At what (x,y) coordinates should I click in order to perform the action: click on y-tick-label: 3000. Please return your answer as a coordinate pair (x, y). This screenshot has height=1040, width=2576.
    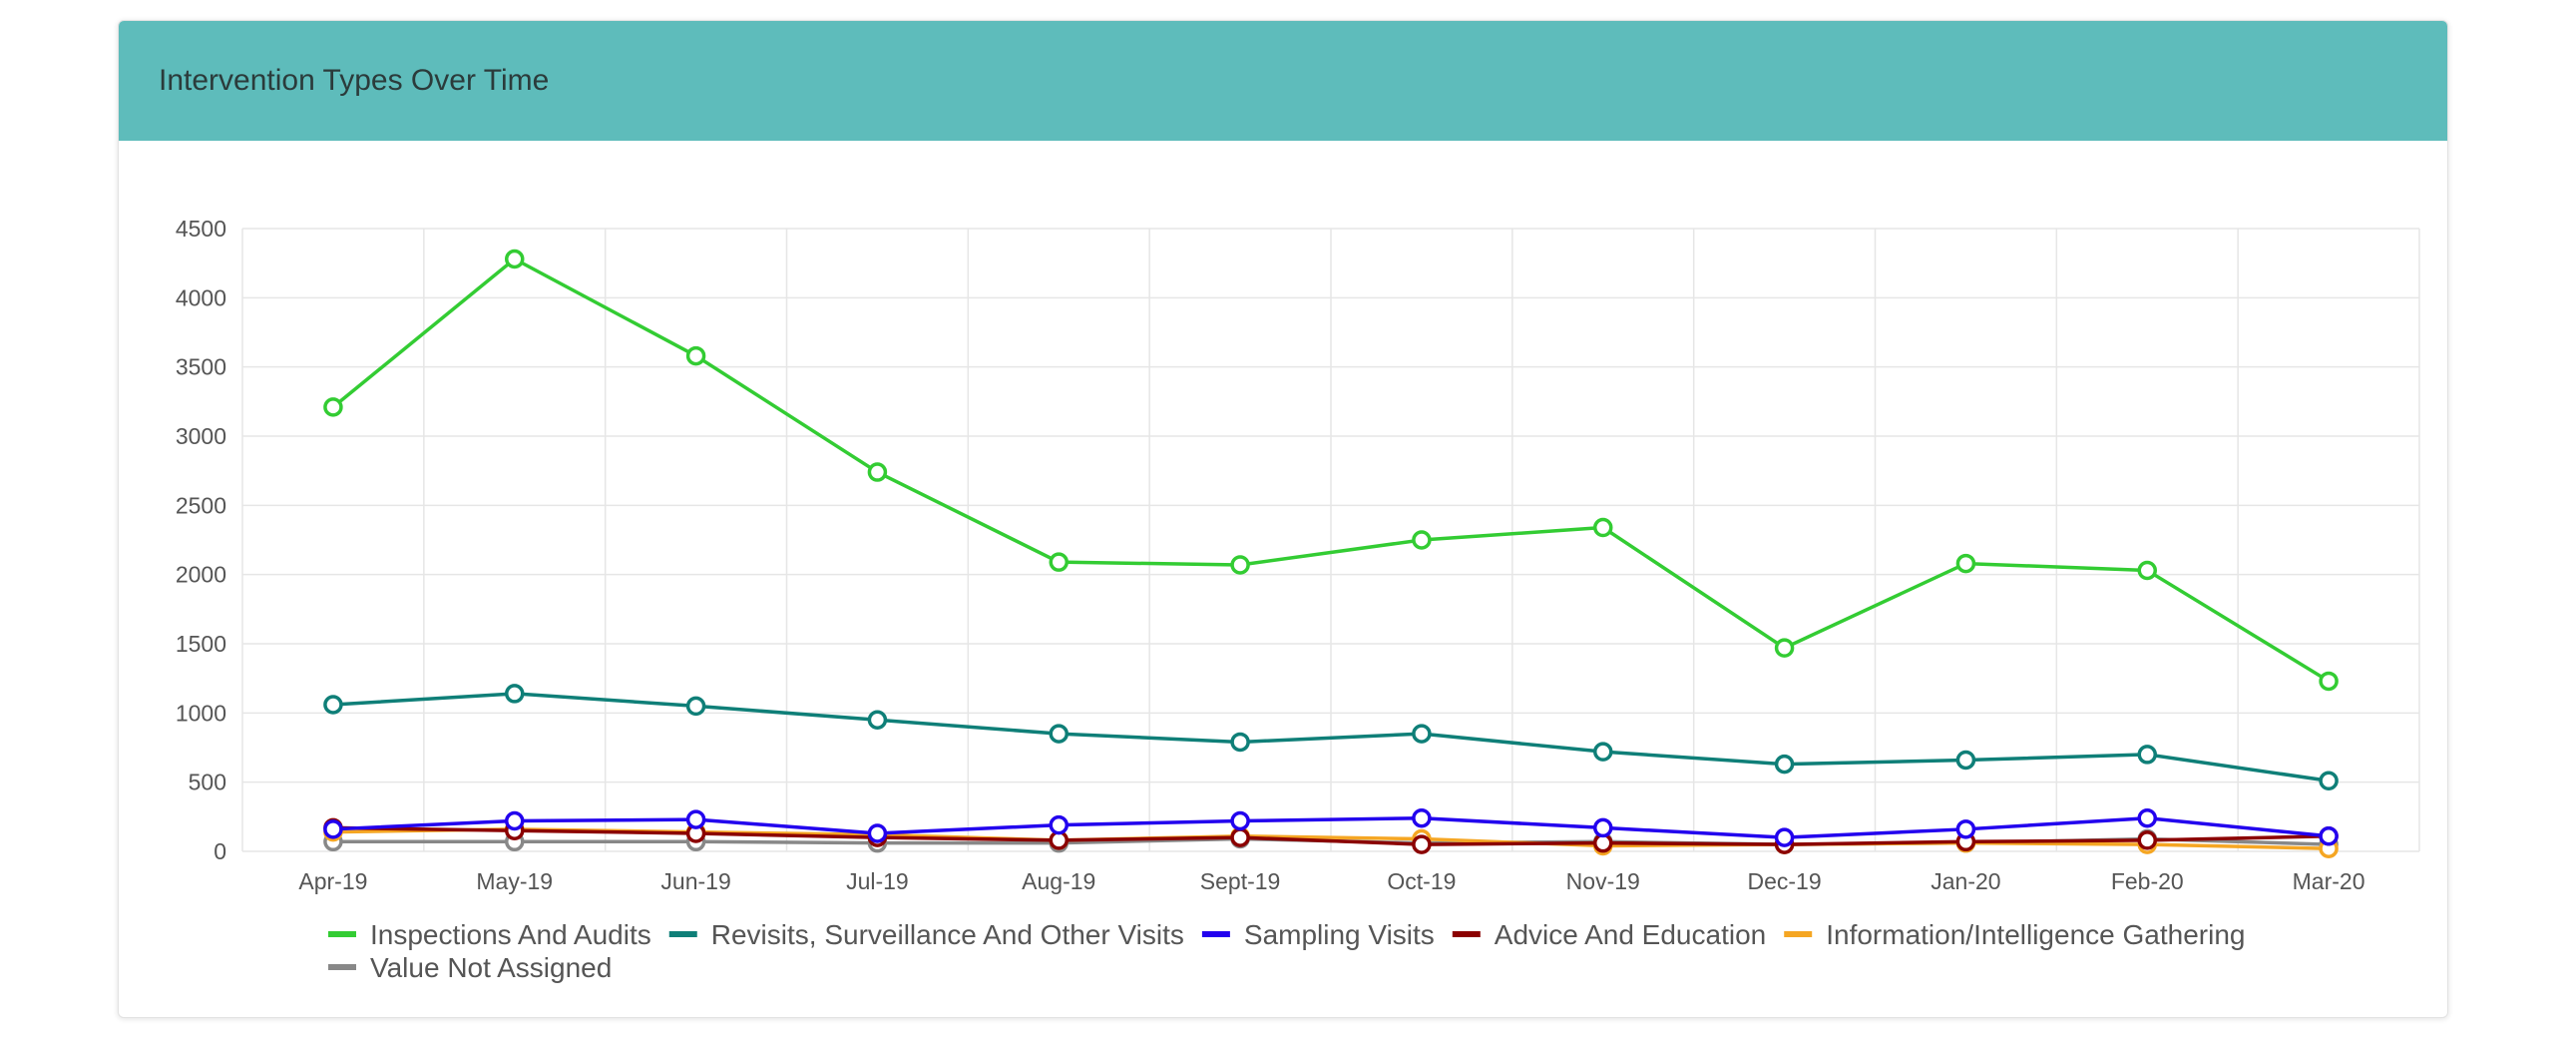
    Looking at the image, I should click on (201, 436).